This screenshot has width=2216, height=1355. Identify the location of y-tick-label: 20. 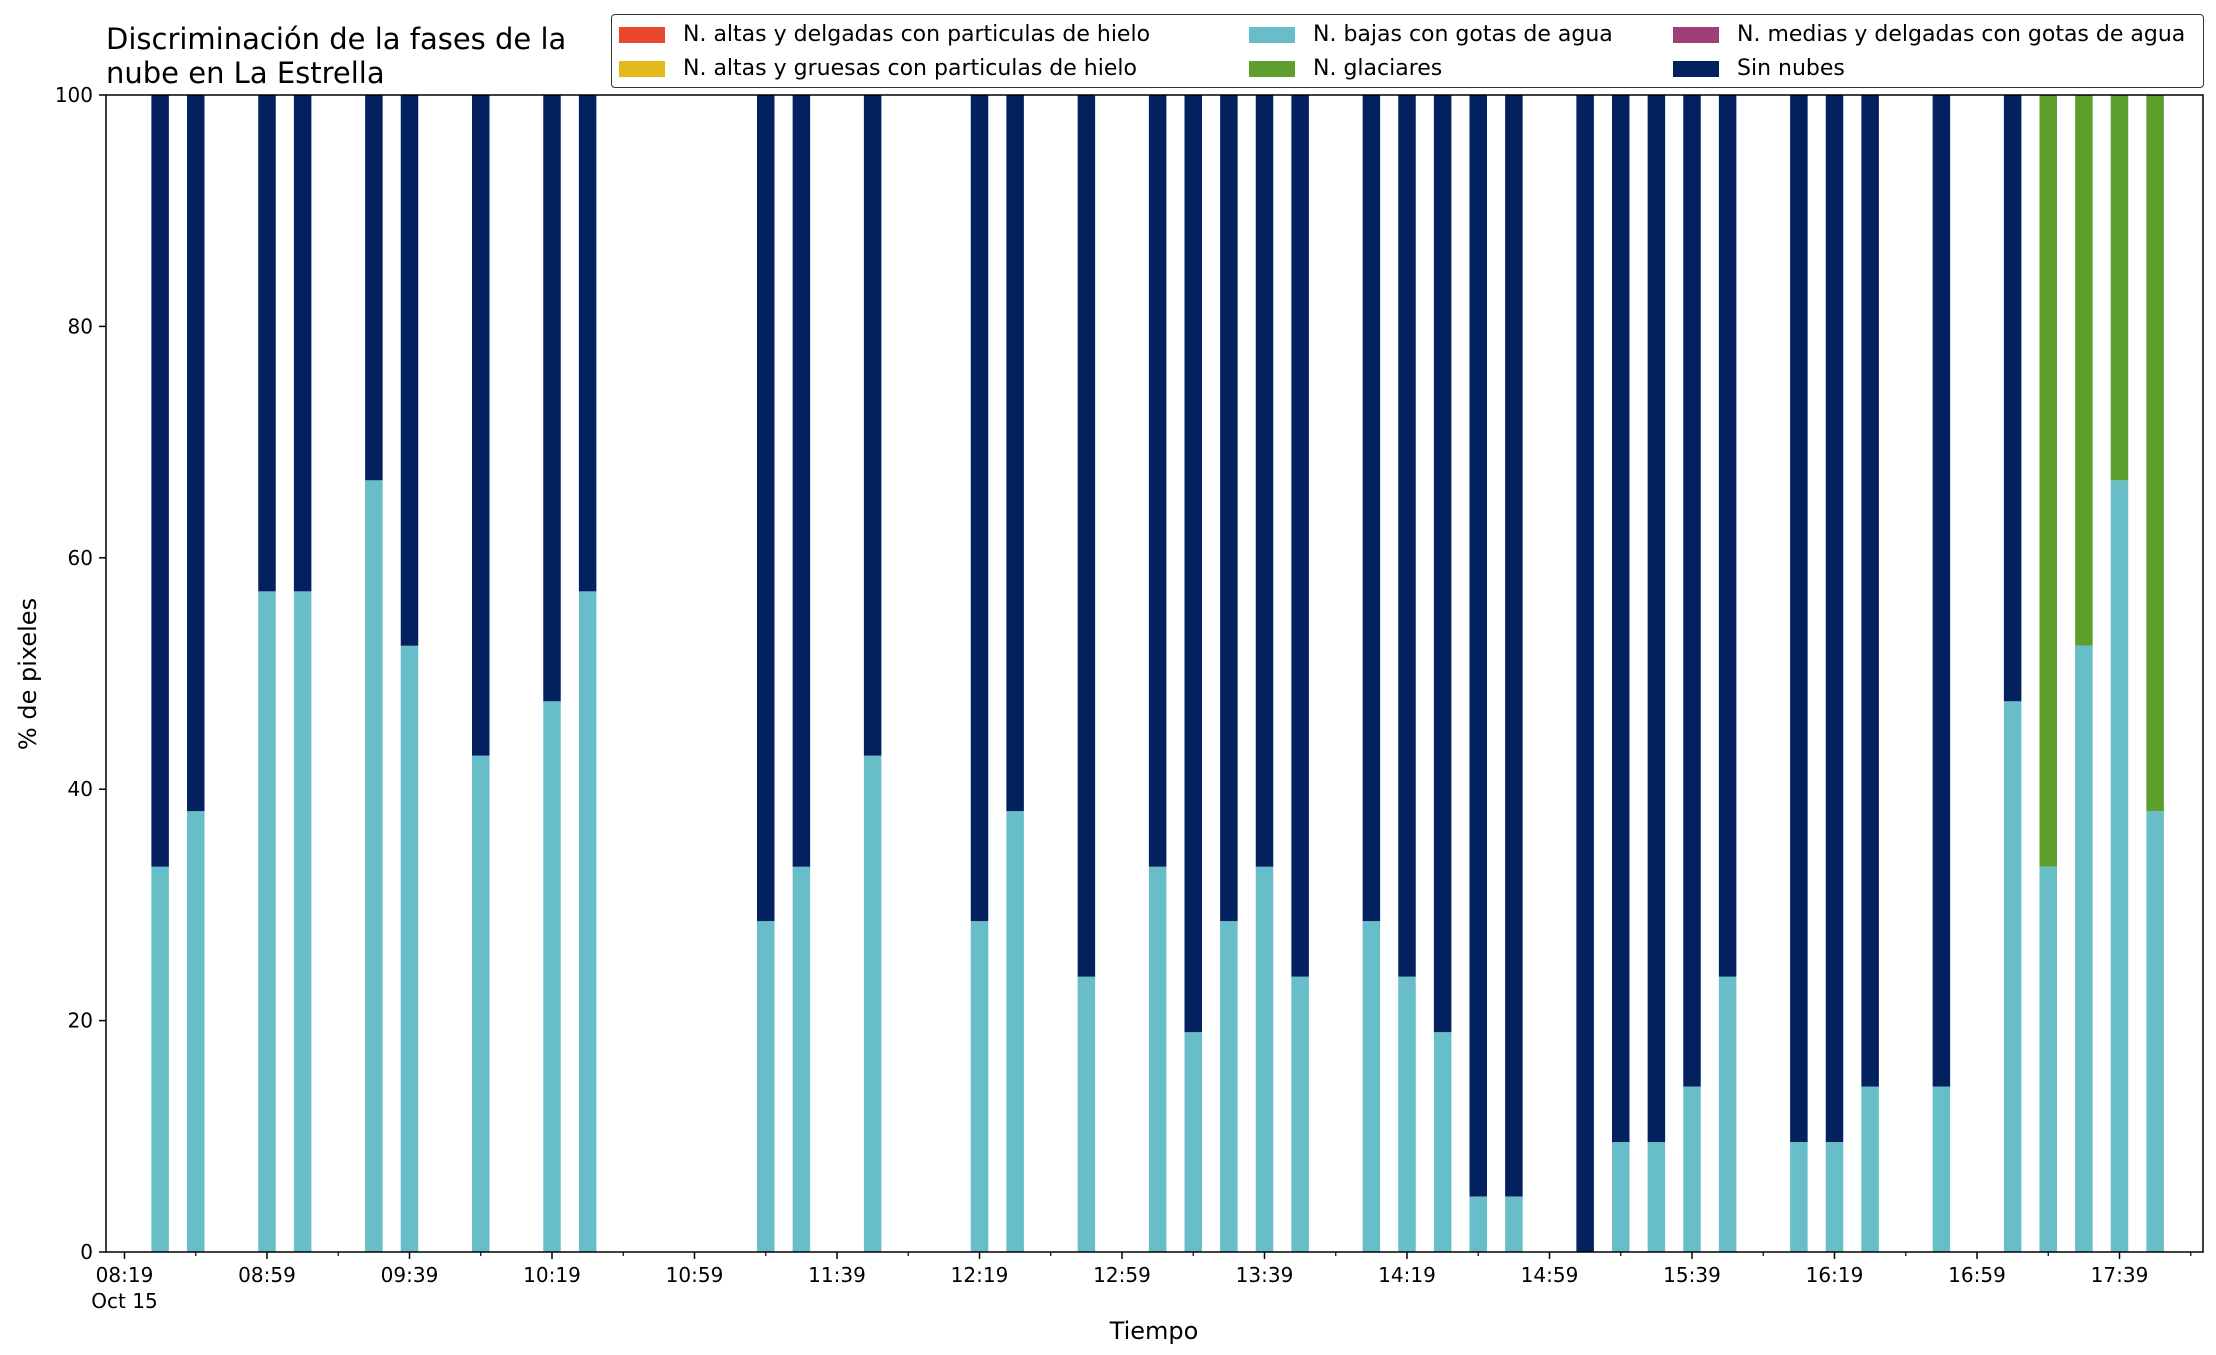
(80, 1021).